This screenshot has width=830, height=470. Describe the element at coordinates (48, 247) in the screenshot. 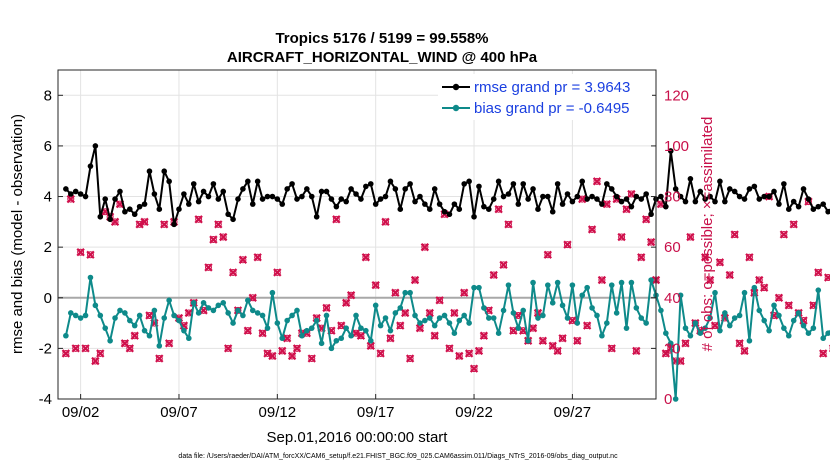

I see `y-tick-label: 2` at that location.